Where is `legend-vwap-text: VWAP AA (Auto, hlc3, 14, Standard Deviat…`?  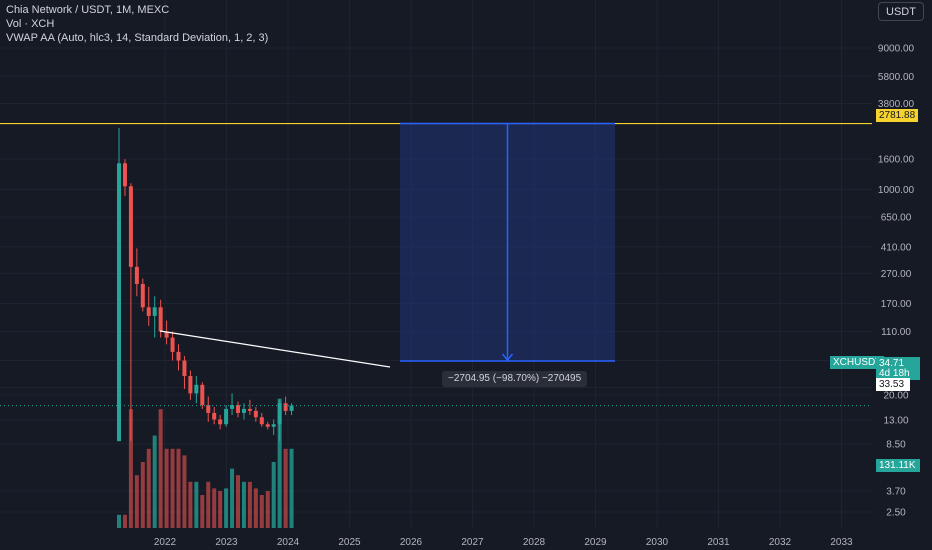 legend-vwap-text: VWAP AA (Auto, hlc3, 14, Standard Deviat… is located at coordinates (137, 38).